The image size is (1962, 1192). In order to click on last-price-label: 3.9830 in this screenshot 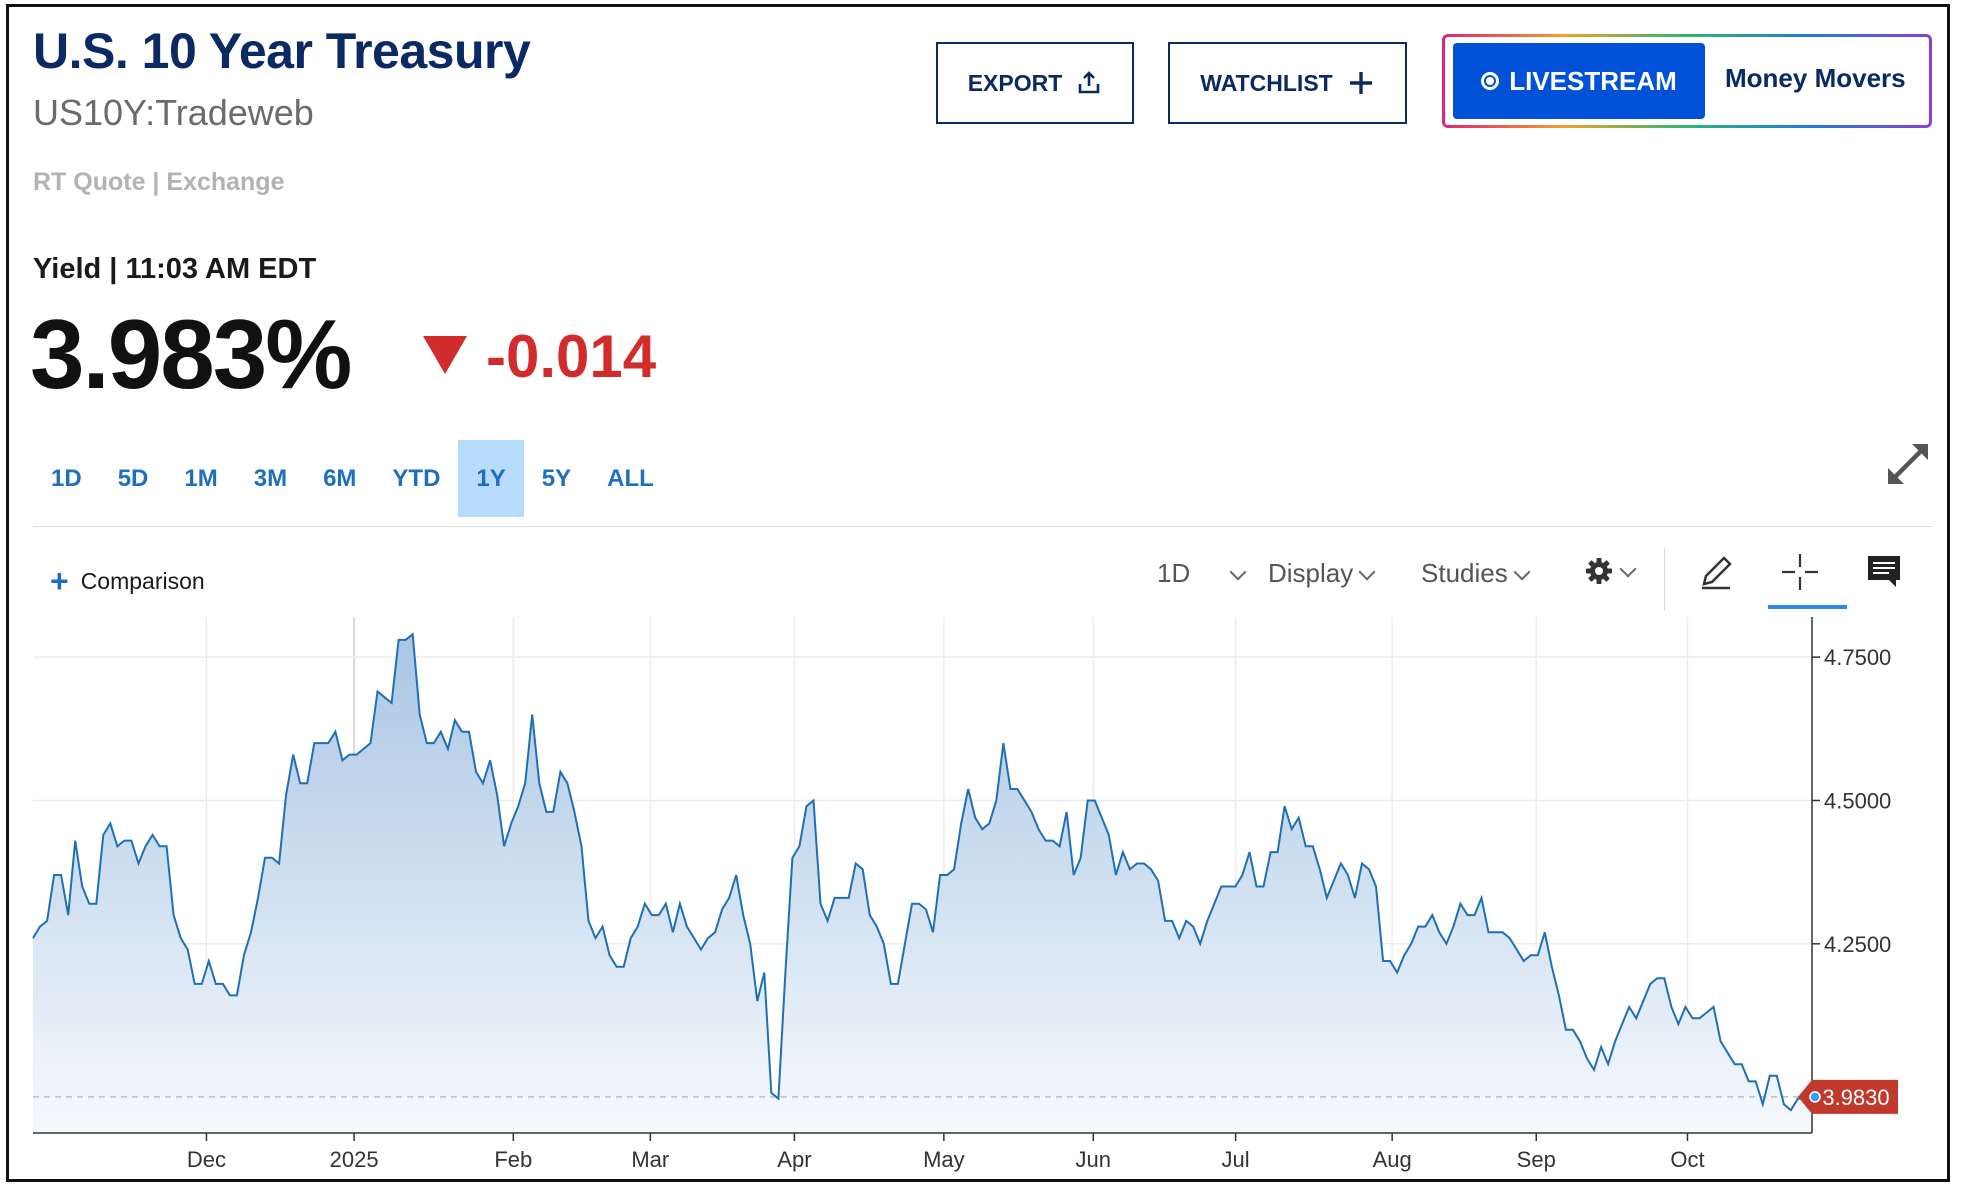, I will do `click(1855, 1097)`.